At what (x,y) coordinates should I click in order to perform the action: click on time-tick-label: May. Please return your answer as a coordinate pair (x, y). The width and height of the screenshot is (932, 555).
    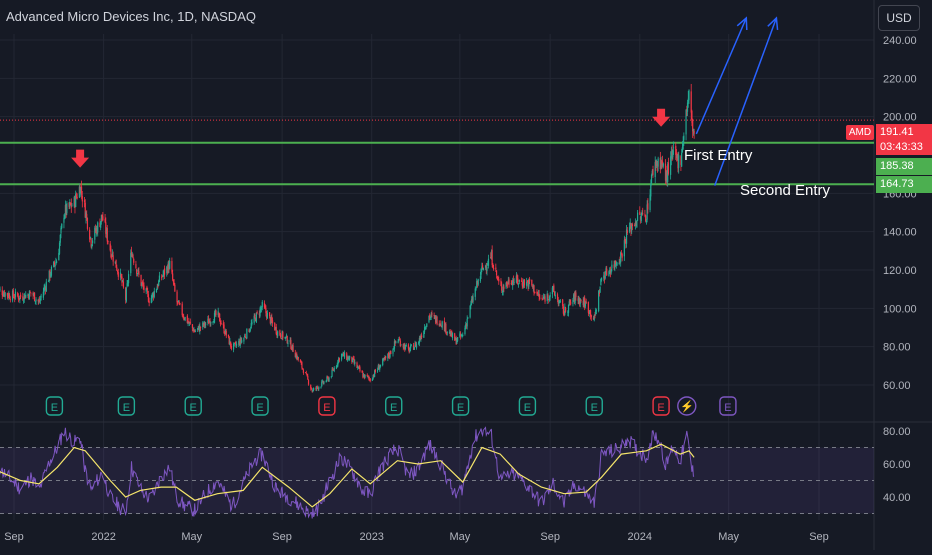
    Looking at the image, I should click on (459, 537).